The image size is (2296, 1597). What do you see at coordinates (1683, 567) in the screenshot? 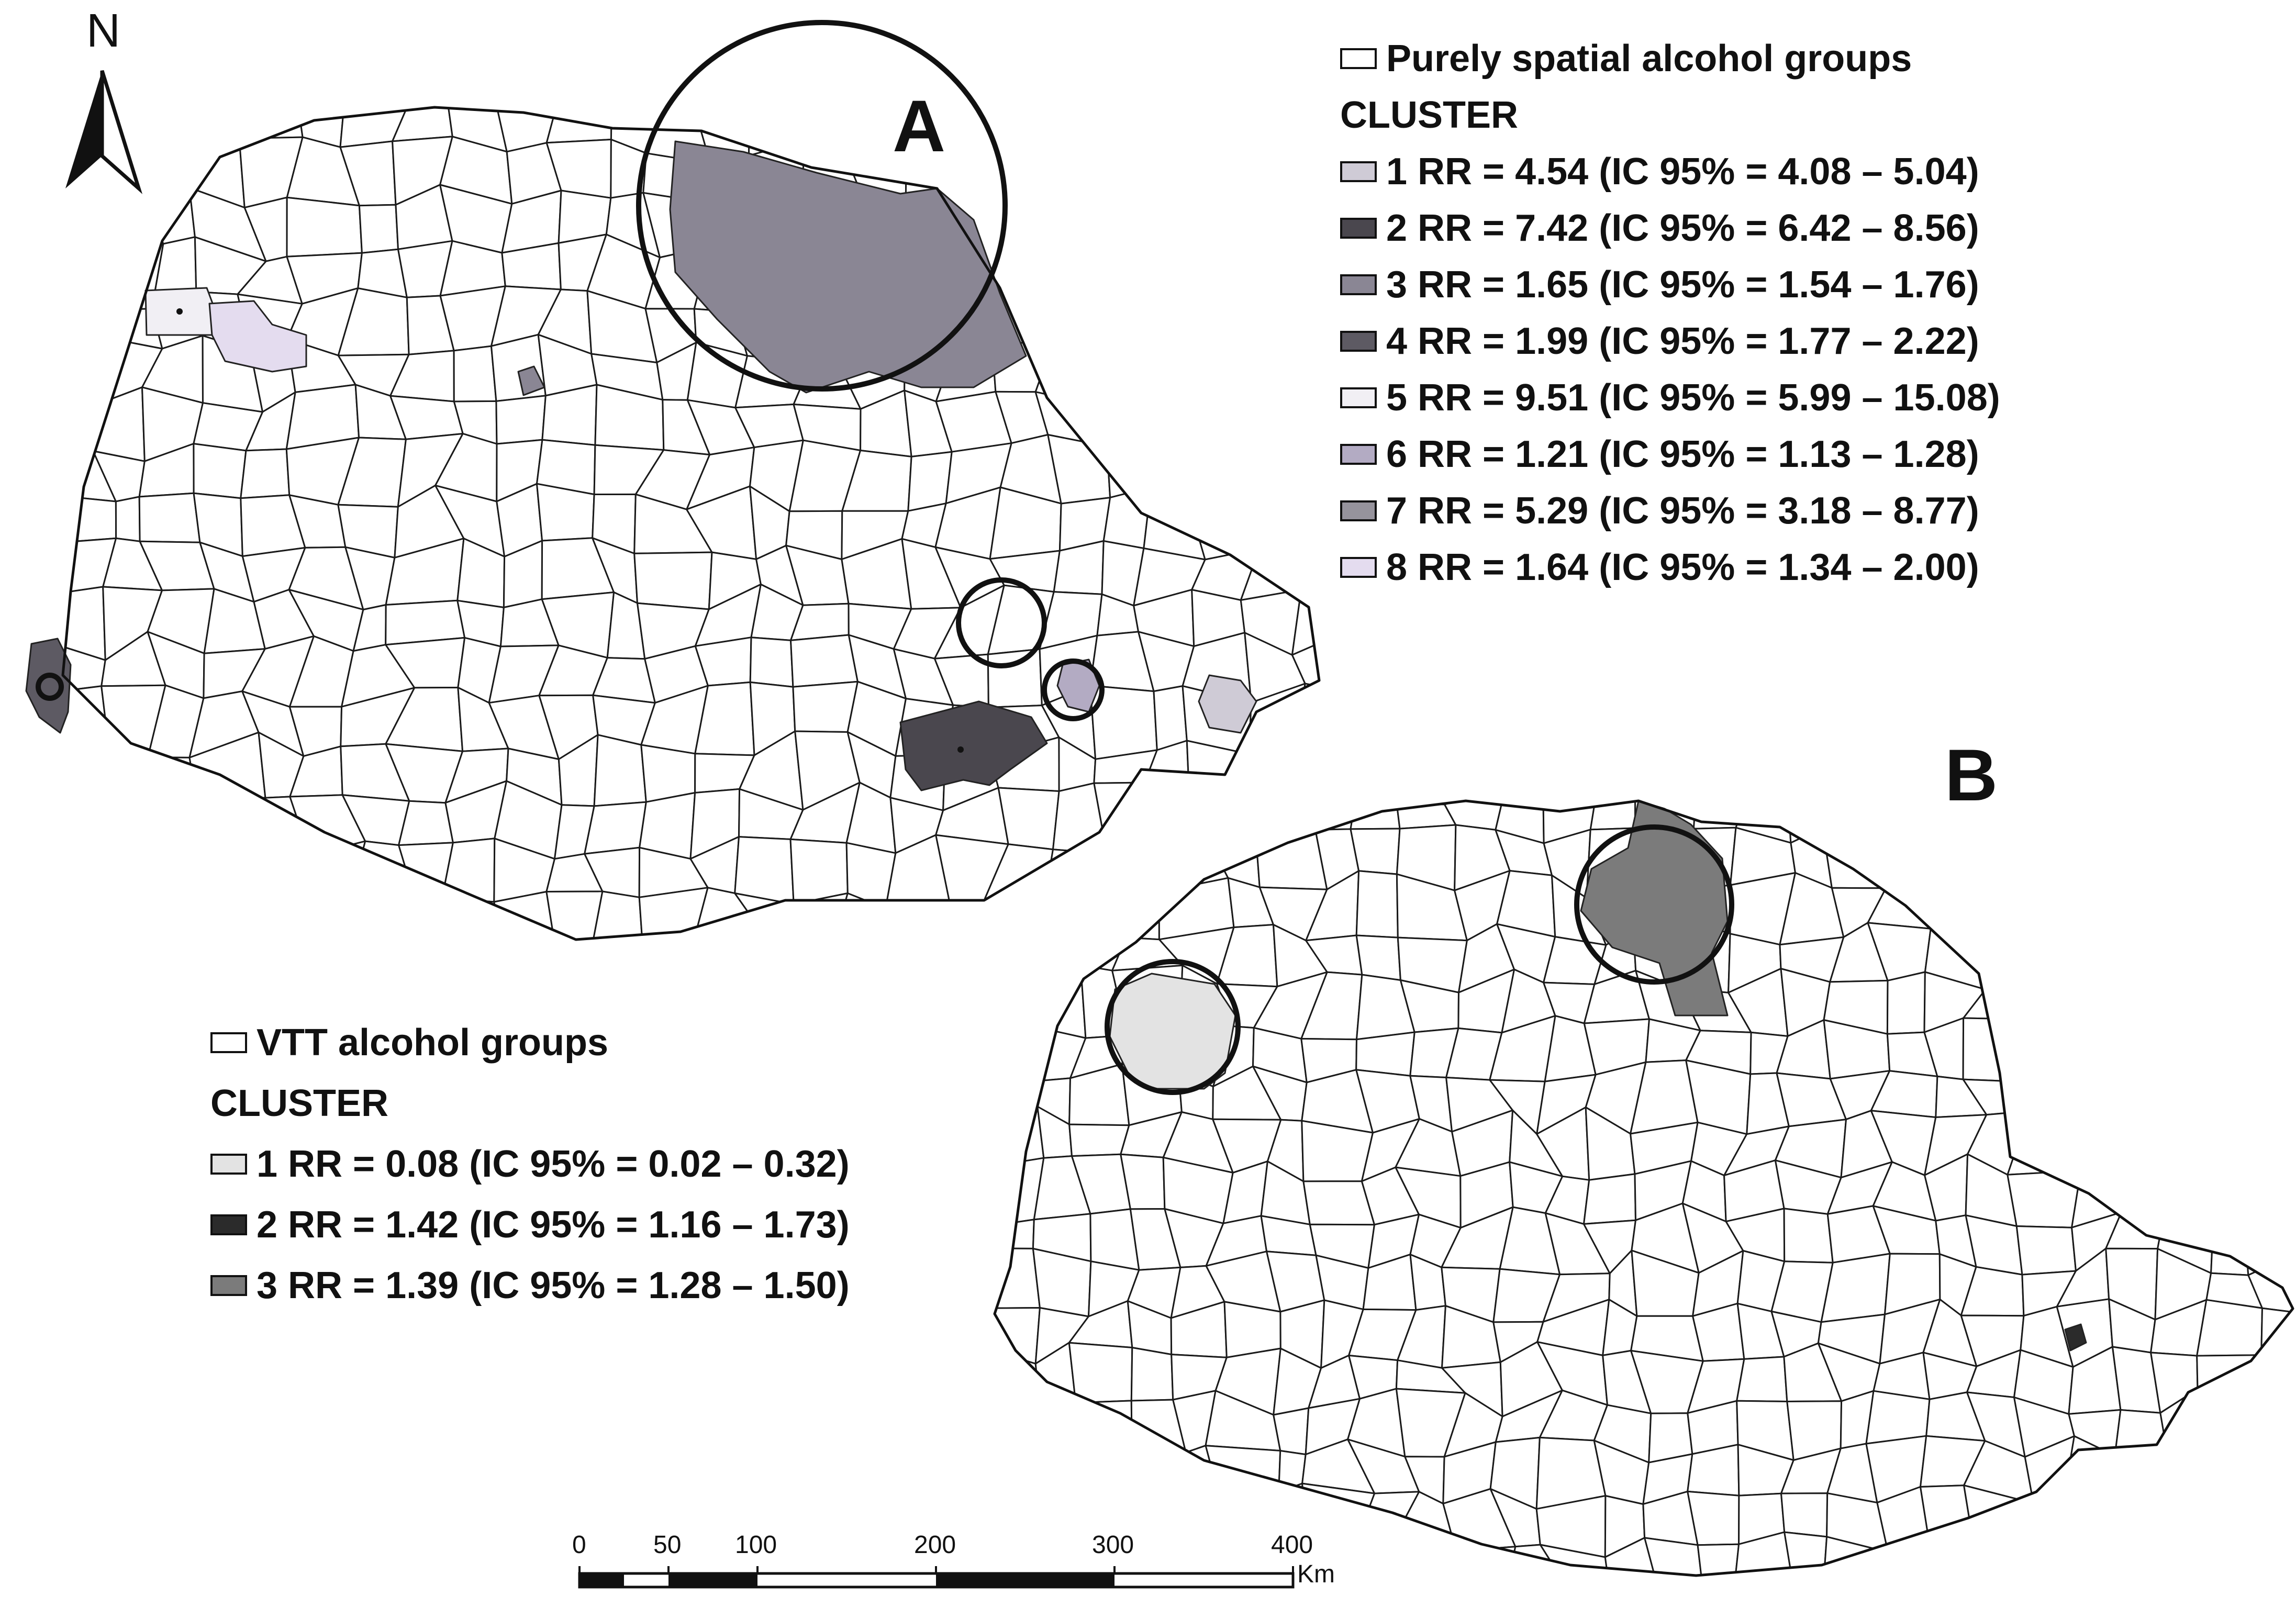
I see `legend-a-item-label: 8 RR = 1.64 (IC 95% = 1.34 – 2.00)` at bounding box center [1683, 567].